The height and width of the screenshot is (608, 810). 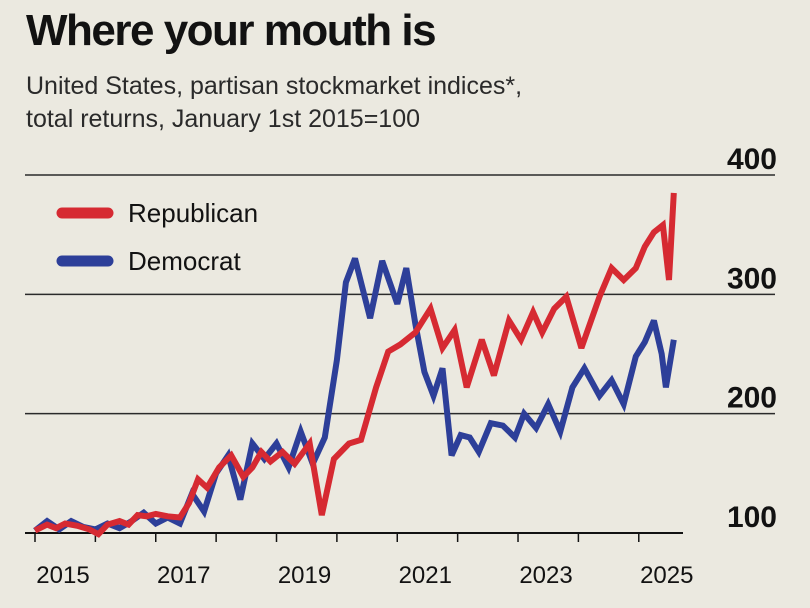 What do you see at coordinates (752, 159) in the screenshot?
I see `y-tick-label-400: 400` at bounding box center [752, 159].